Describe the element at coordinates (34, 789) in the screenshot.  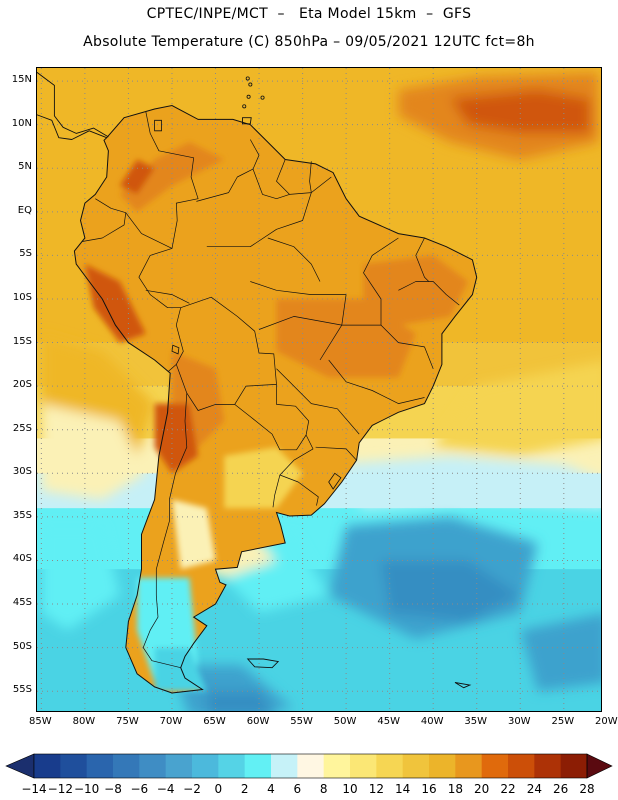
I see `colorbar-tick-label: −14` at that location.